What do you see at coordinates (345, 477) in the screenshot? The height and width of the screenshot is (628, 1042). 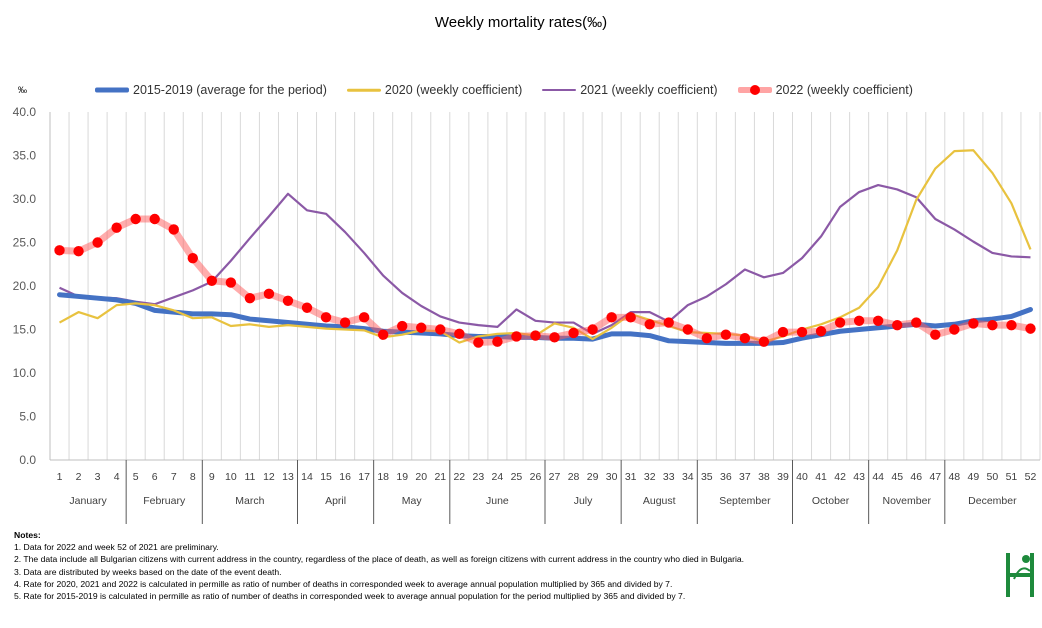 I see `x-tick-label: 16` at bounding box center [345, 477].